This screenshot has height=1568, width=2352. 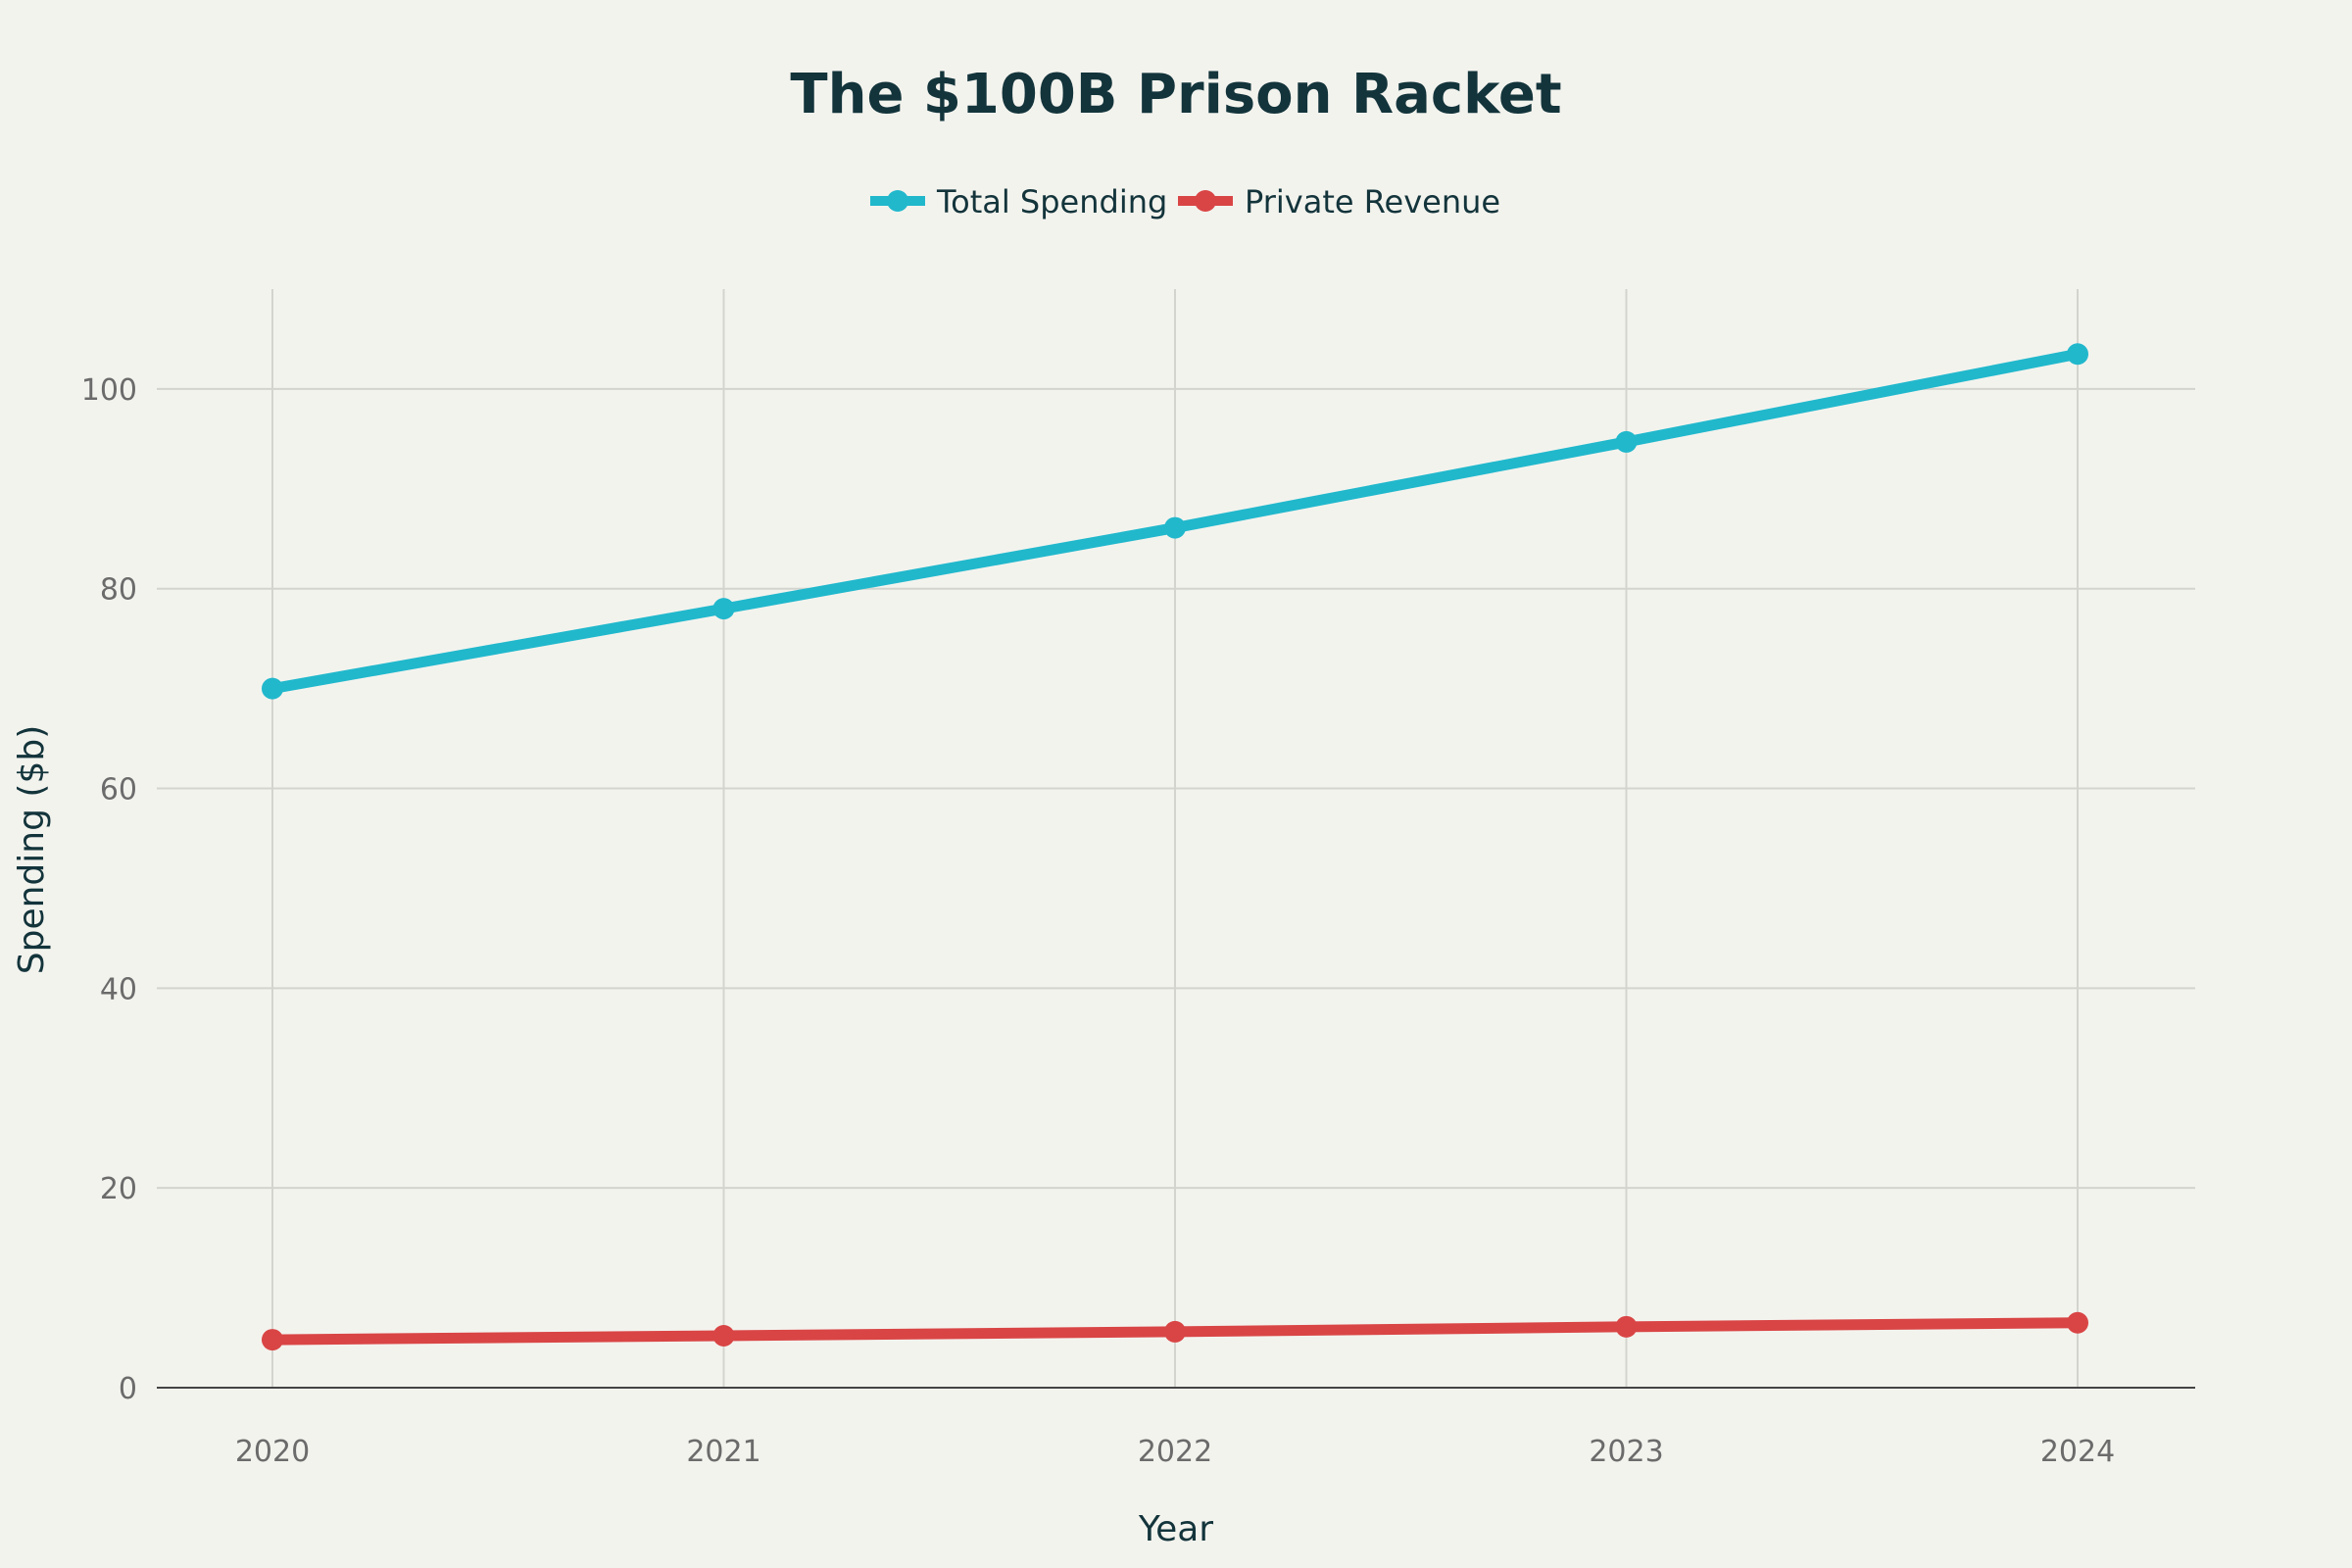 What do you see at coordinates (723, 1452) in the screenshot?
I see `x-tick-label-2021: 2021` at bounding box center [723, 1452].